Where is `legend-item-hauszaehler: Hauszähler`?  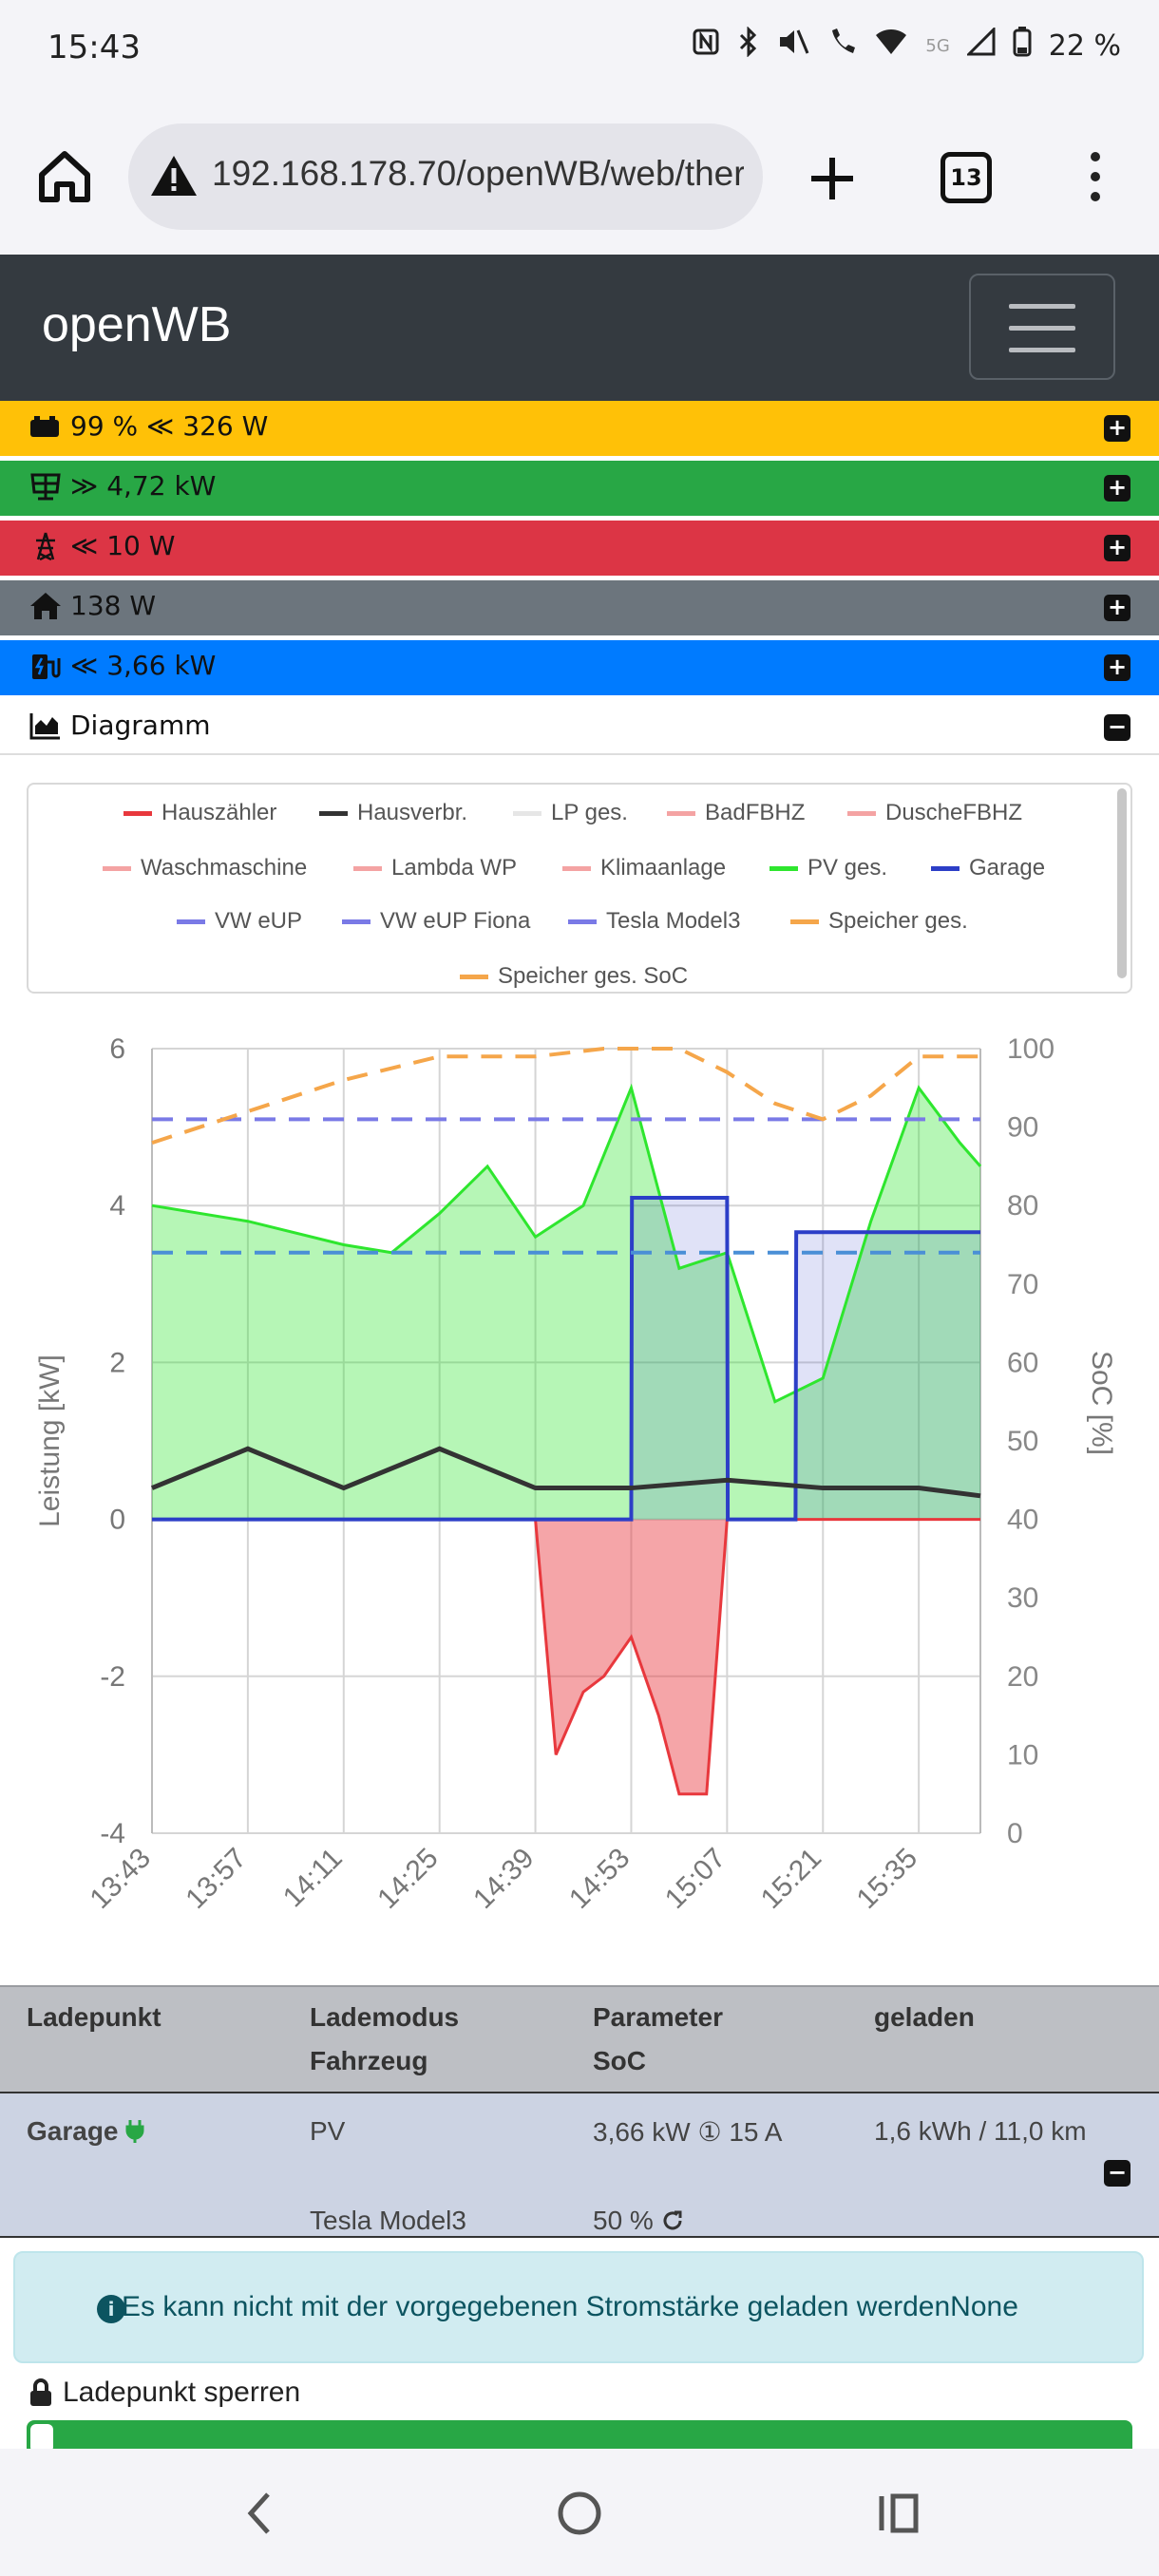
legend-item-hauszaehler: Hauszähler is located at coordinates (200, 813).